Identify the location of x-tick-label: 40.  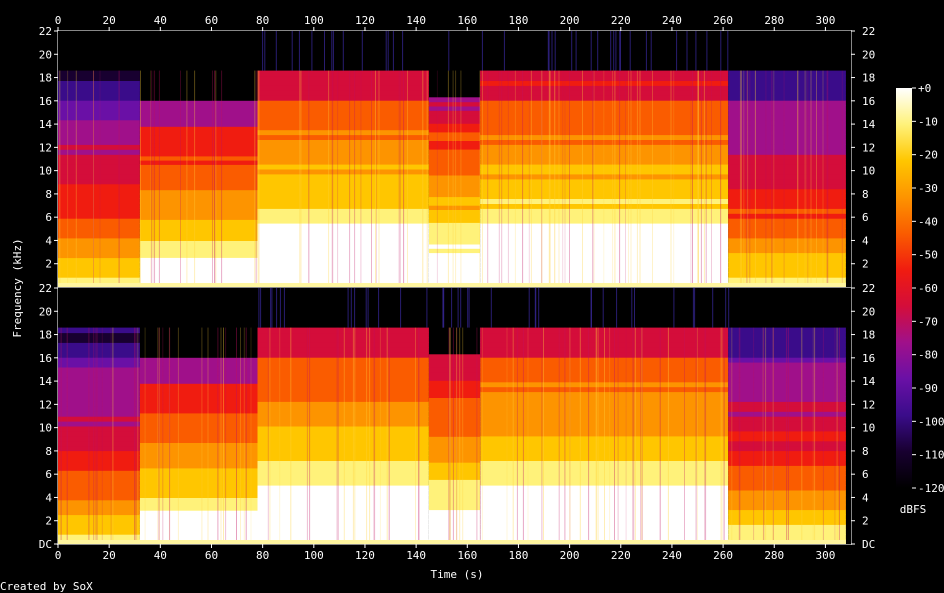
(160, 555).